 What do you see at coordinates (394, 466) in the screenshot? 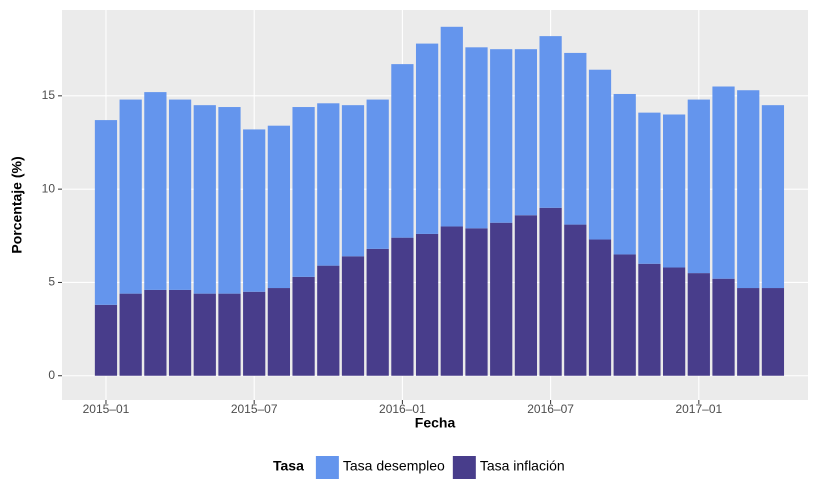
I see `legend-label: Tasa desempleo` at bounding box center [394, 466].